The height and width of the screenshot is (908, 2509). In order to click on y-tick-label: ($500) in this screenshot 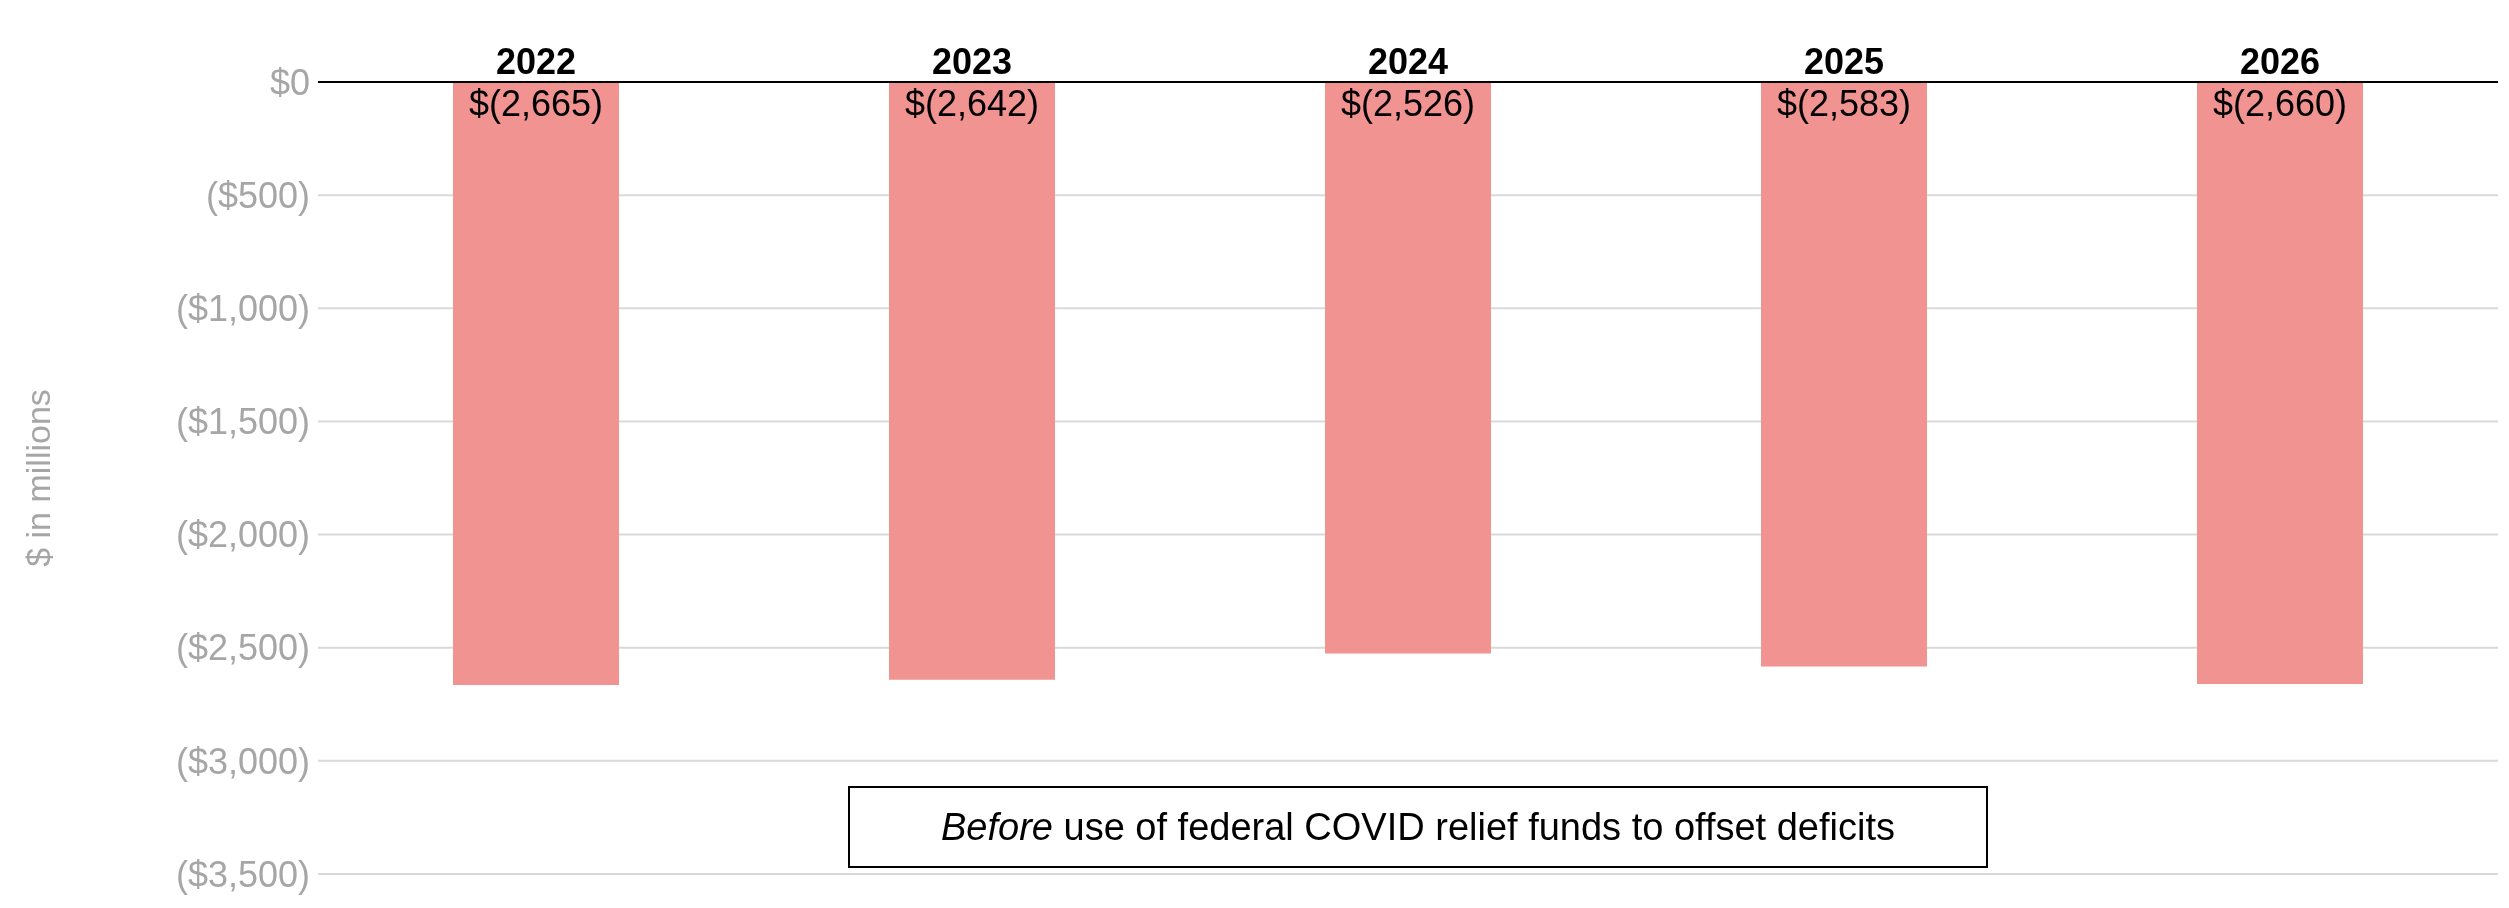, I will do `click(257, 195)`.